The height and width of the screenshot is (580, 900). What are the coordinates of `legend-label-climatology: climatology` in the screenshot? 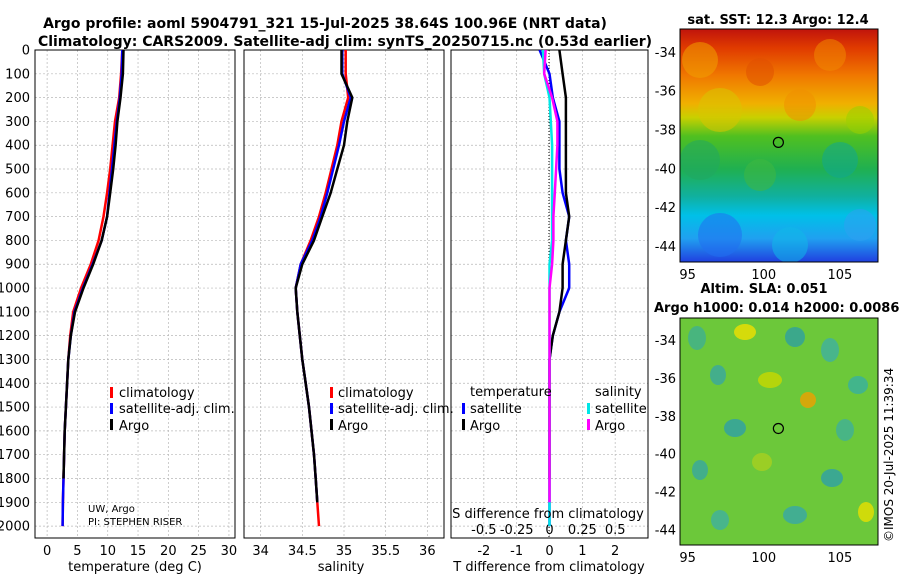 It's located at (376, 393).